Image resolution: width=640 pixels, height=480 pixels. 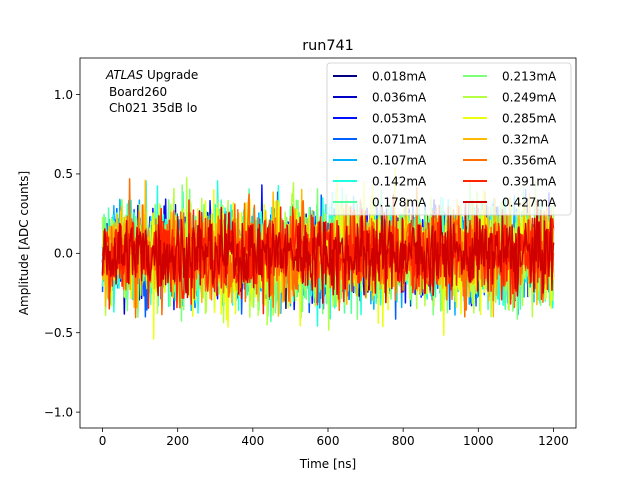 I want to click on y-tick-label: 0.0, so click(x=63, y=254).